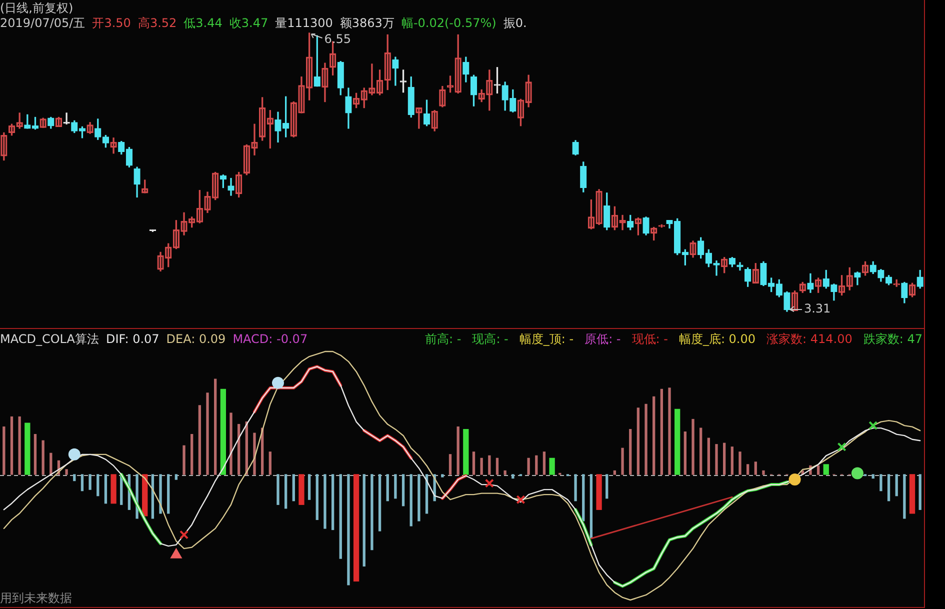  Describe the element at coordinates (817, 309) in the screenshot. I see `annotation: 3.31` at that location.